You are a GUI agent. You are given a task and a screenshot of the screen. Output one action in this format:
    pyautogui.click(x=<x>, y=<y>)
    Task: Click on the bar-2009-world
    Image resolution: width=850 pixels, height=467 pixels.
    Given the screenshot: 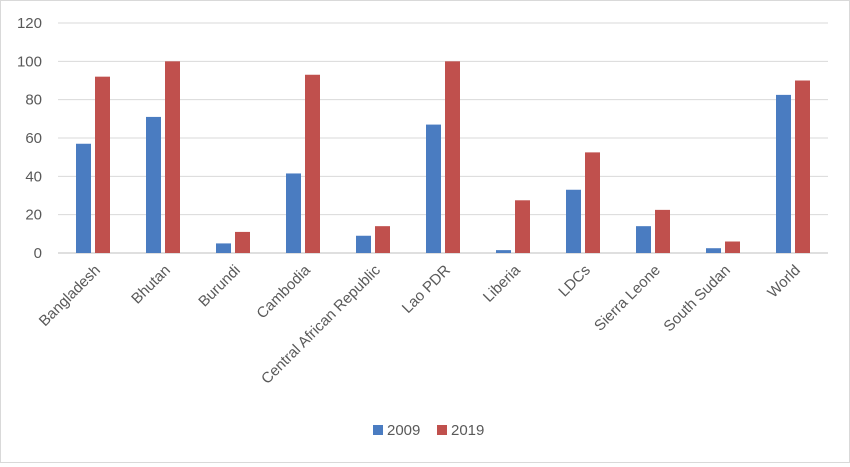 What is the action you would take?
    pyautogui.click(x=783, y=173)
    